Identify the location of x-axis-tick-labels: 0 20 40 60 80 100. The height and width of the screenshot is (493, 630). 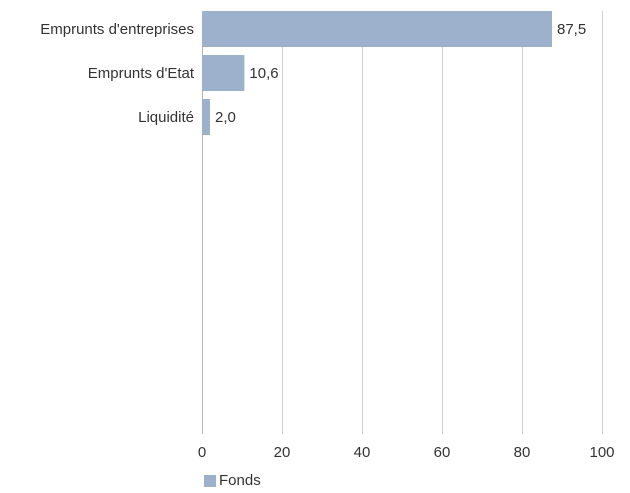
(406, 452).